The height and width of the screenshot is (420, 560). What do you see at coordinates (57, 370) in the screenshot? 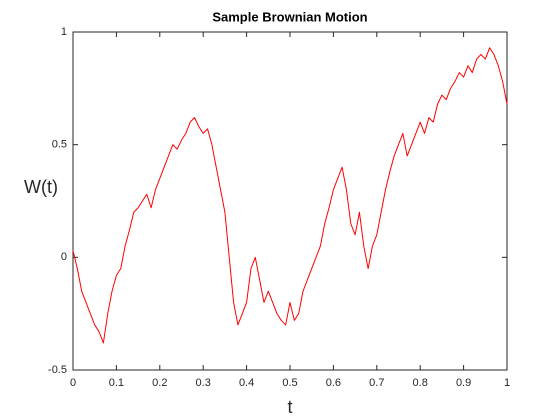
I see `y-tick-label: -0.5` at bounding box center [57, 370].